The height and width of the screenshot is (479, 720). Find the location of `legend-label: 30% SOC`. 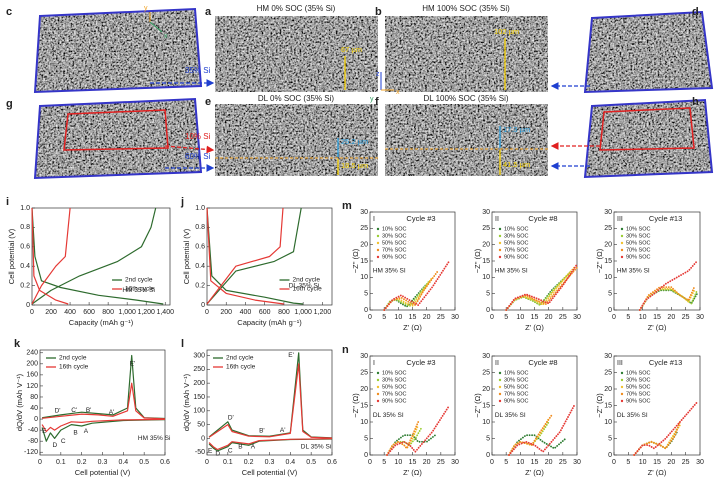

legend-label: 30% SOC is located at coordinates (638, 380).